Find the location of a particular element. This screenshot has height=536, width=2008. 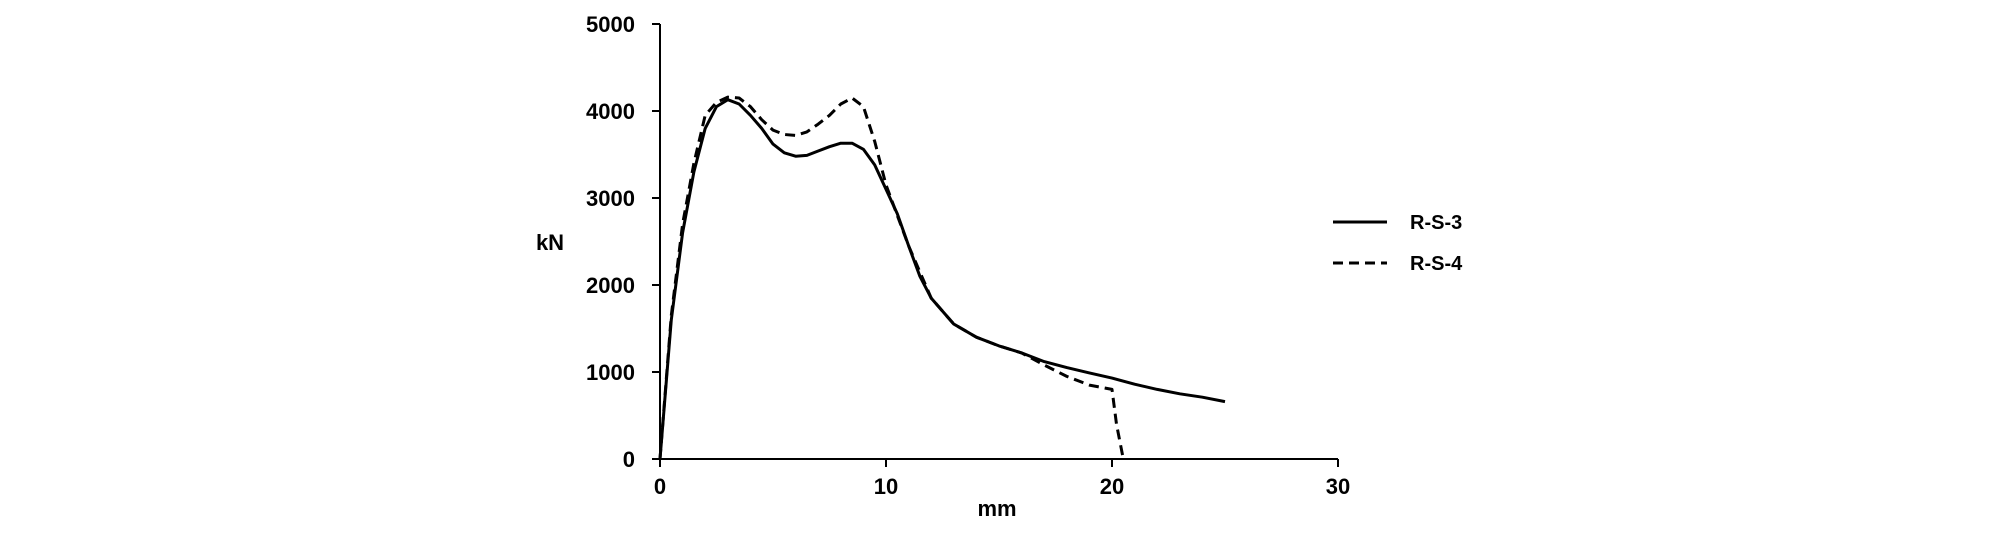

legend-label-r-s-3: R-S-3 is located at coordinates (1436, 223).